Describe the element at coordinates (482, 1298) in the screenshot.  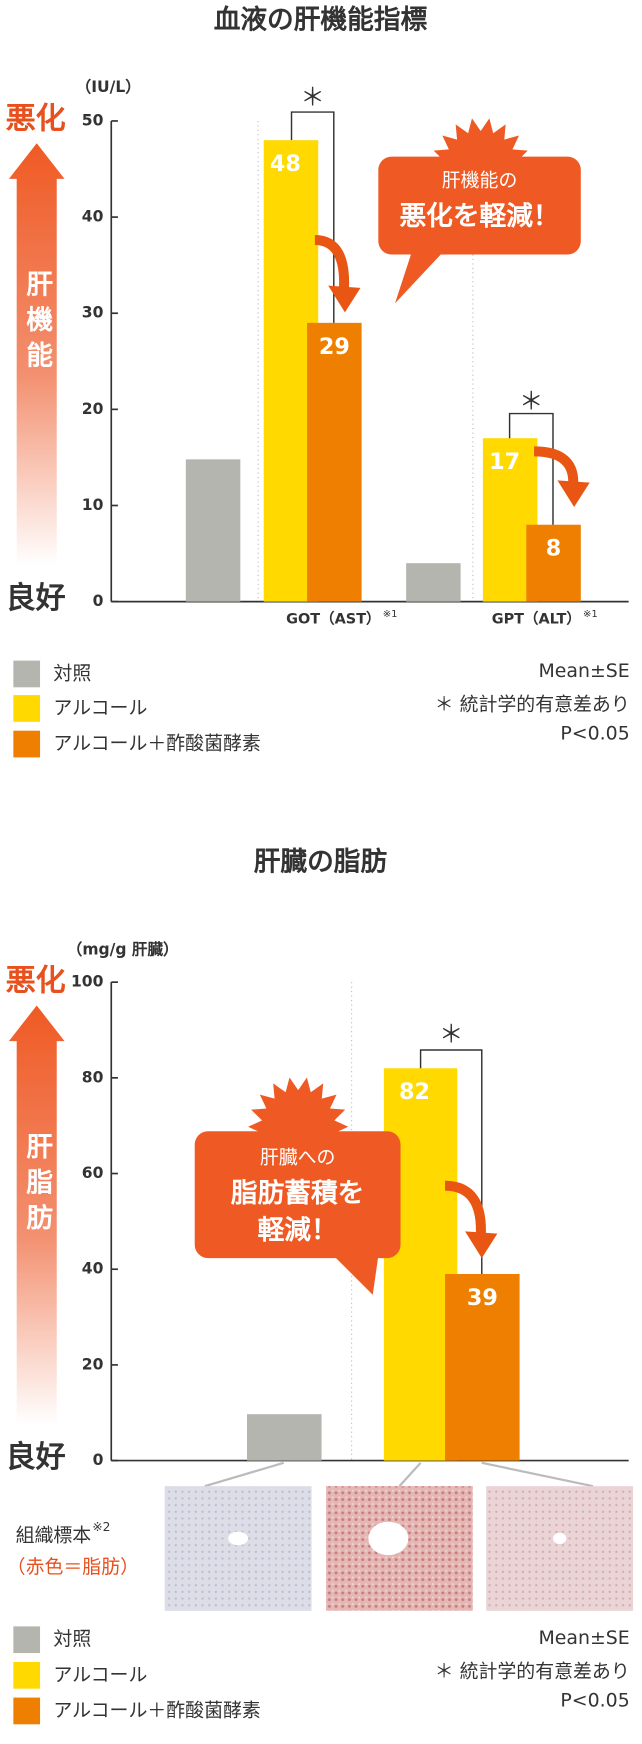
I see `value-label: 39` at that location.